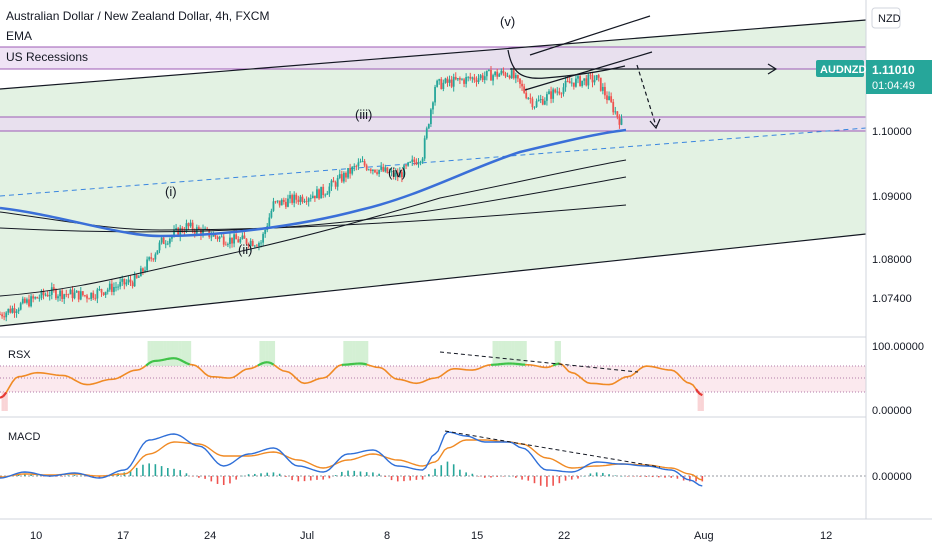 The height and width of the screenshot is (550, 932). Describe the element at coordinates (590, 35) in the screenshot. I see `wedge-upper-line` at that location.